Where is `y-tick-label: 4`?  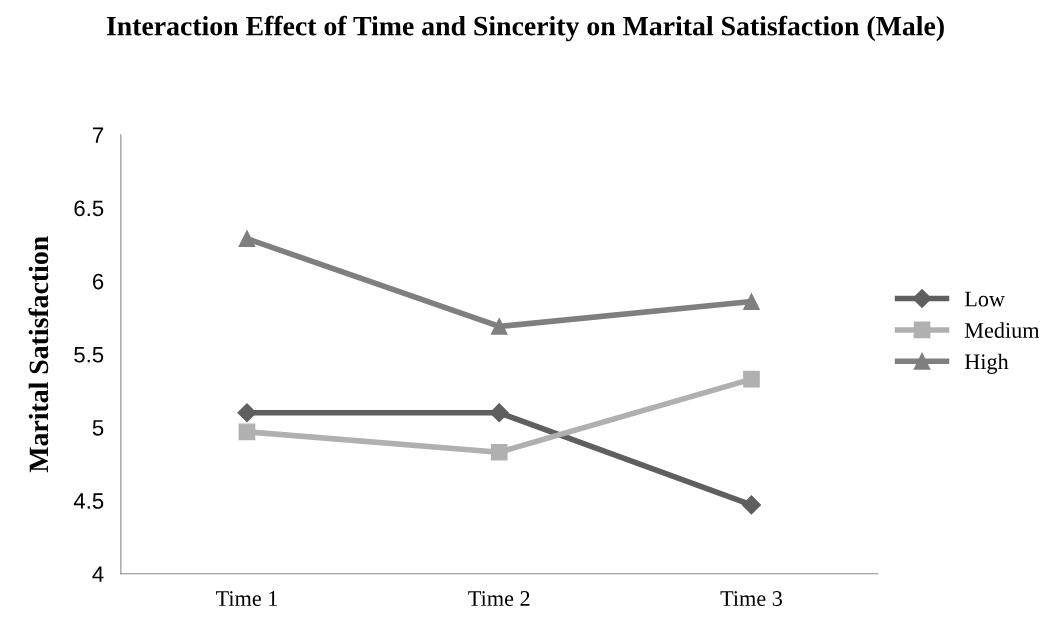
y-tick-label: 4 is located at coordinates (98, 574).